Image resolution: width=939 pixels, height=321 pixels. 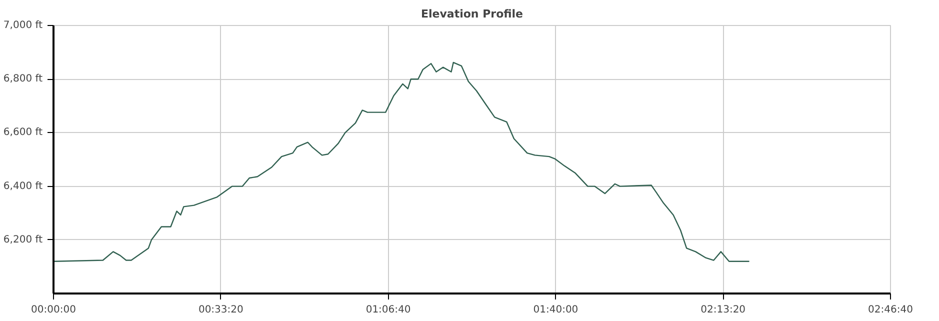 I want to click on x-tick-label: 00:00:00, so click(x=53, y=310).